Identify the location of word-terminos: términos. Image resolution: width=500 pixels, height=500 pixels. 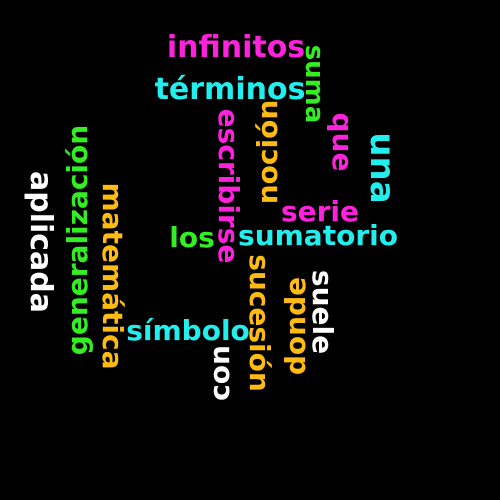
(230, 89).